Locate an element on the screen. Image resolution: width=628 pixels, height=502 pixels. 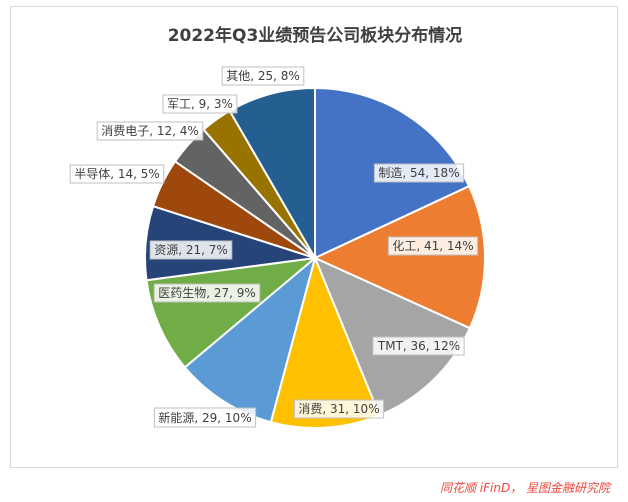
slice-label-3: TMT, 36, 12% is located at coordinates (418, 346).